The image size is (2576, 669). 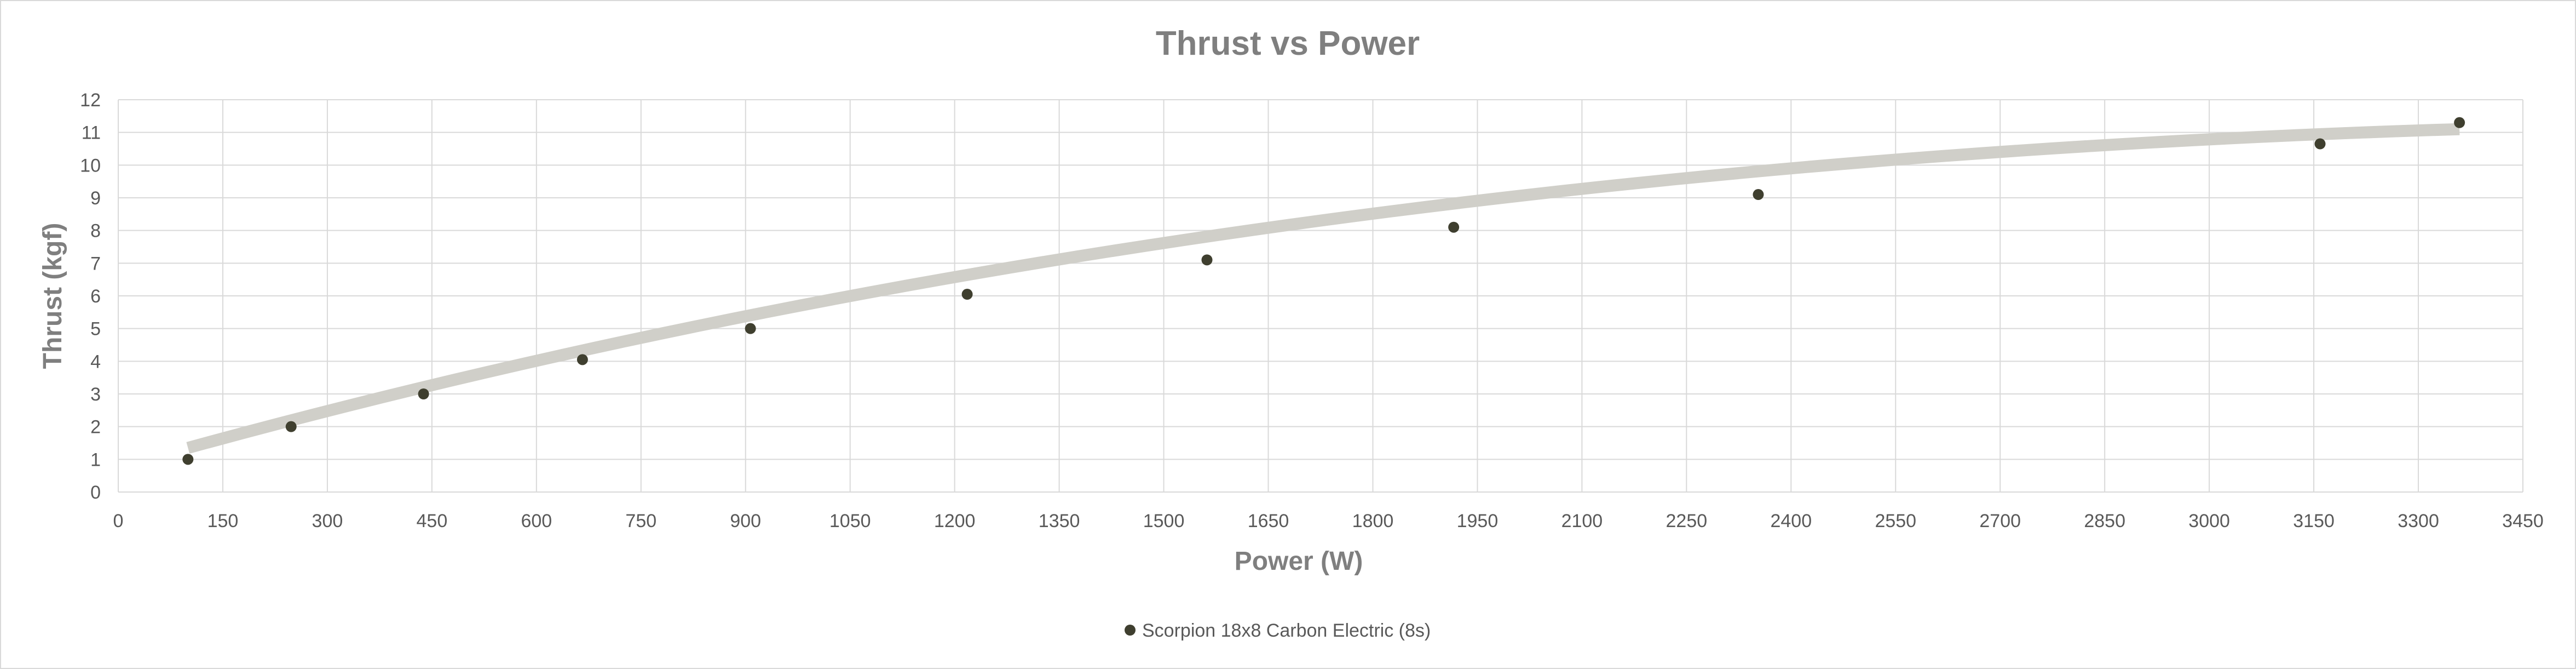 I want to click on x-tick-label: 2850, so click(x=2104, y=521).